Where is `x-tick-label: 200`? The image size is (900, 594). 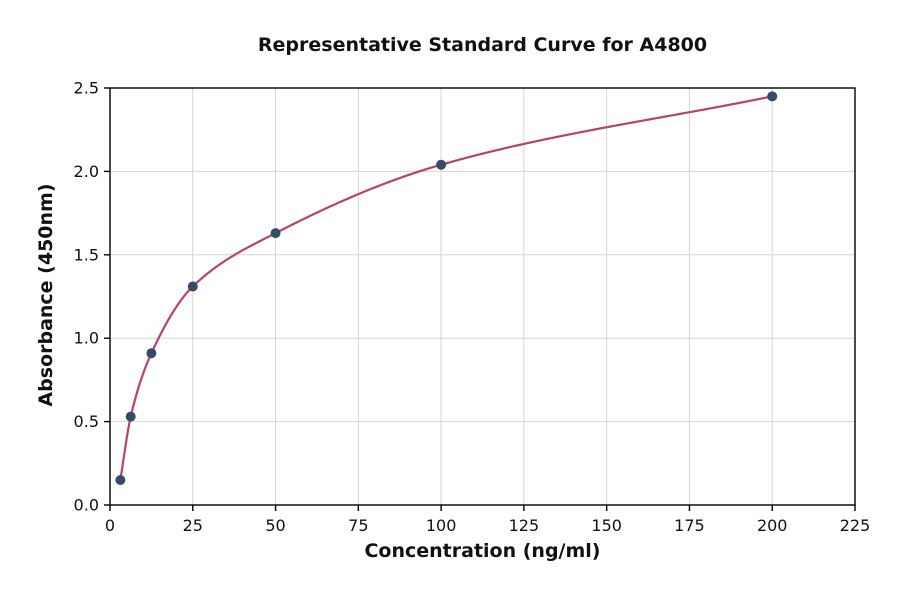 x-tick-label: 200 is located at coordinates (772, 525).